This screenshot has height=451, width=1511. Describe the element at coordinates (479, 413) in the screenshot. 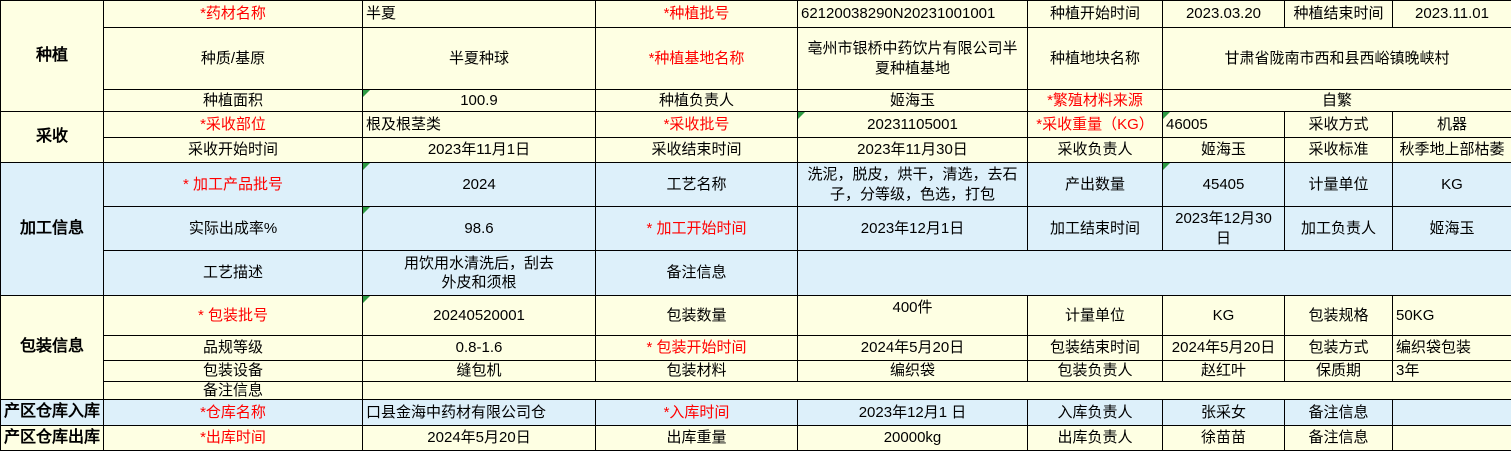

I see `warehouse-name-value: 口县金海中药材有限公司仓` at that location.